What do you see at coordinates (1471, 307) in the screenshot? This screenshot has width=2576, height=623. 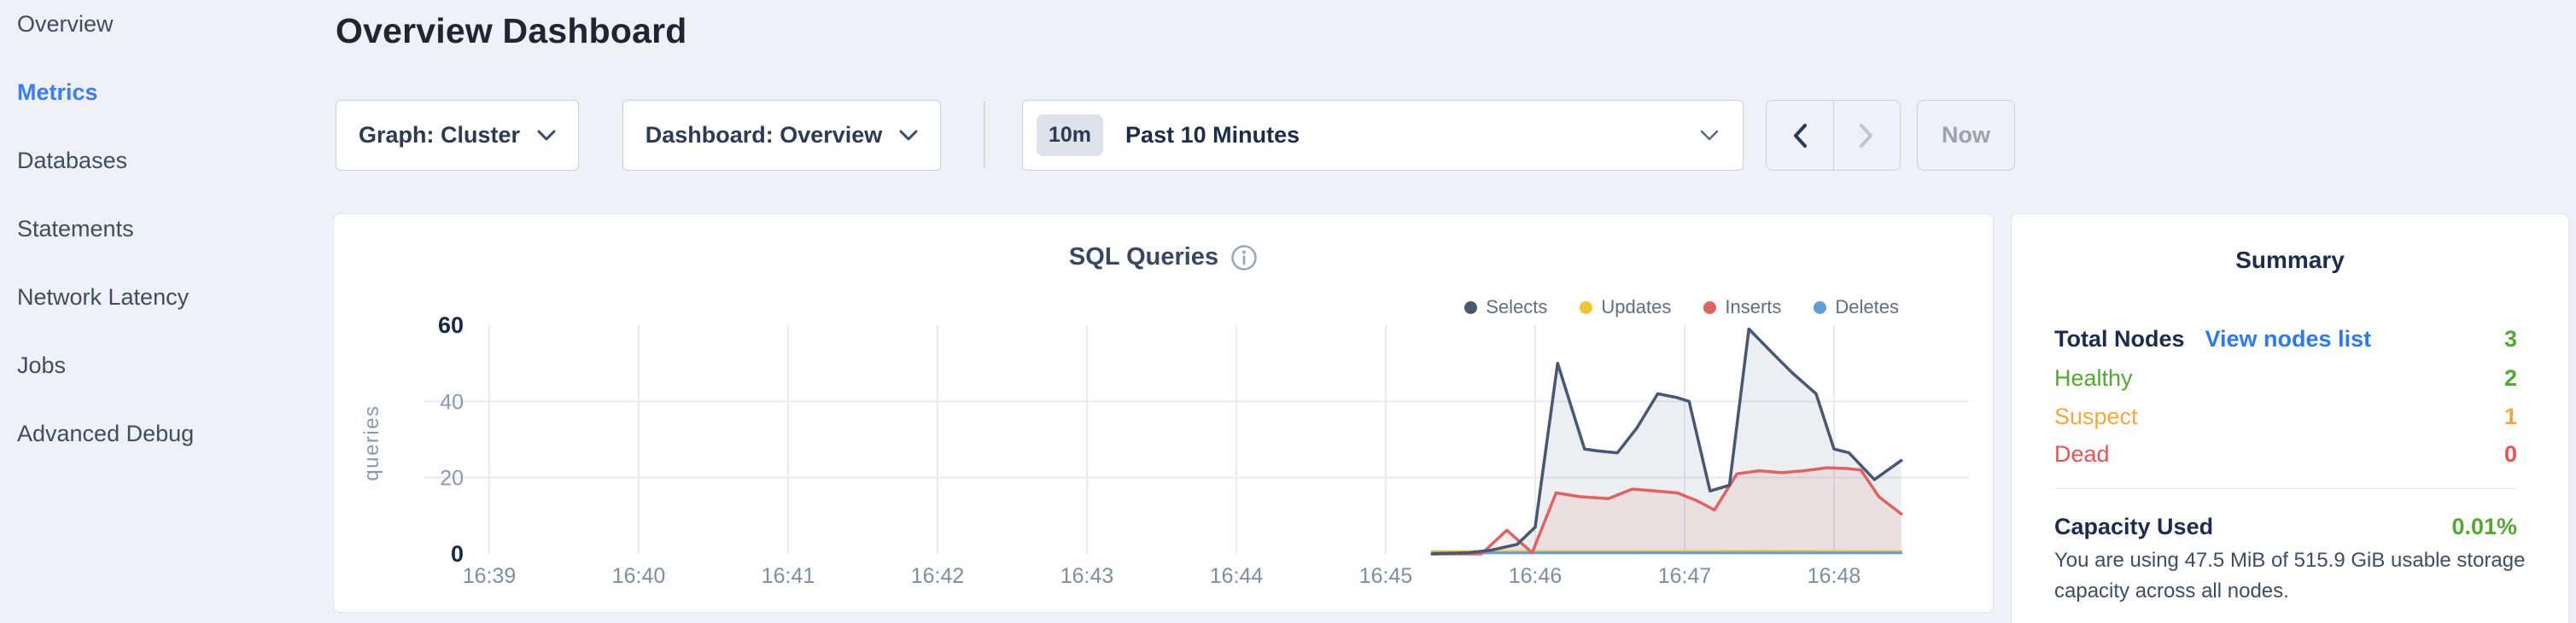 I see `selects-dot-icon` at bounding box center [1471, 307].